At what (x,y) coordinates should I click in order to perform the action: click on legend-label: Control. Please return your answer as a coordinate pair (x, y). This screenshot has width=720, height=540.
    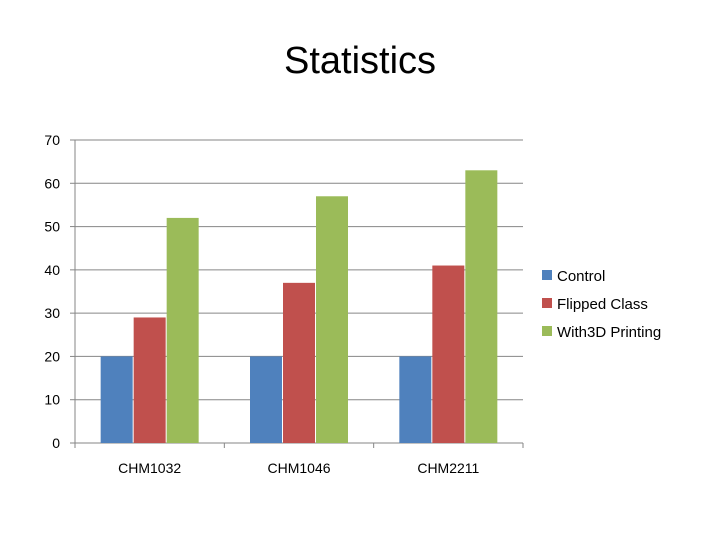
    Looking at the image, I should click on (581, 276).